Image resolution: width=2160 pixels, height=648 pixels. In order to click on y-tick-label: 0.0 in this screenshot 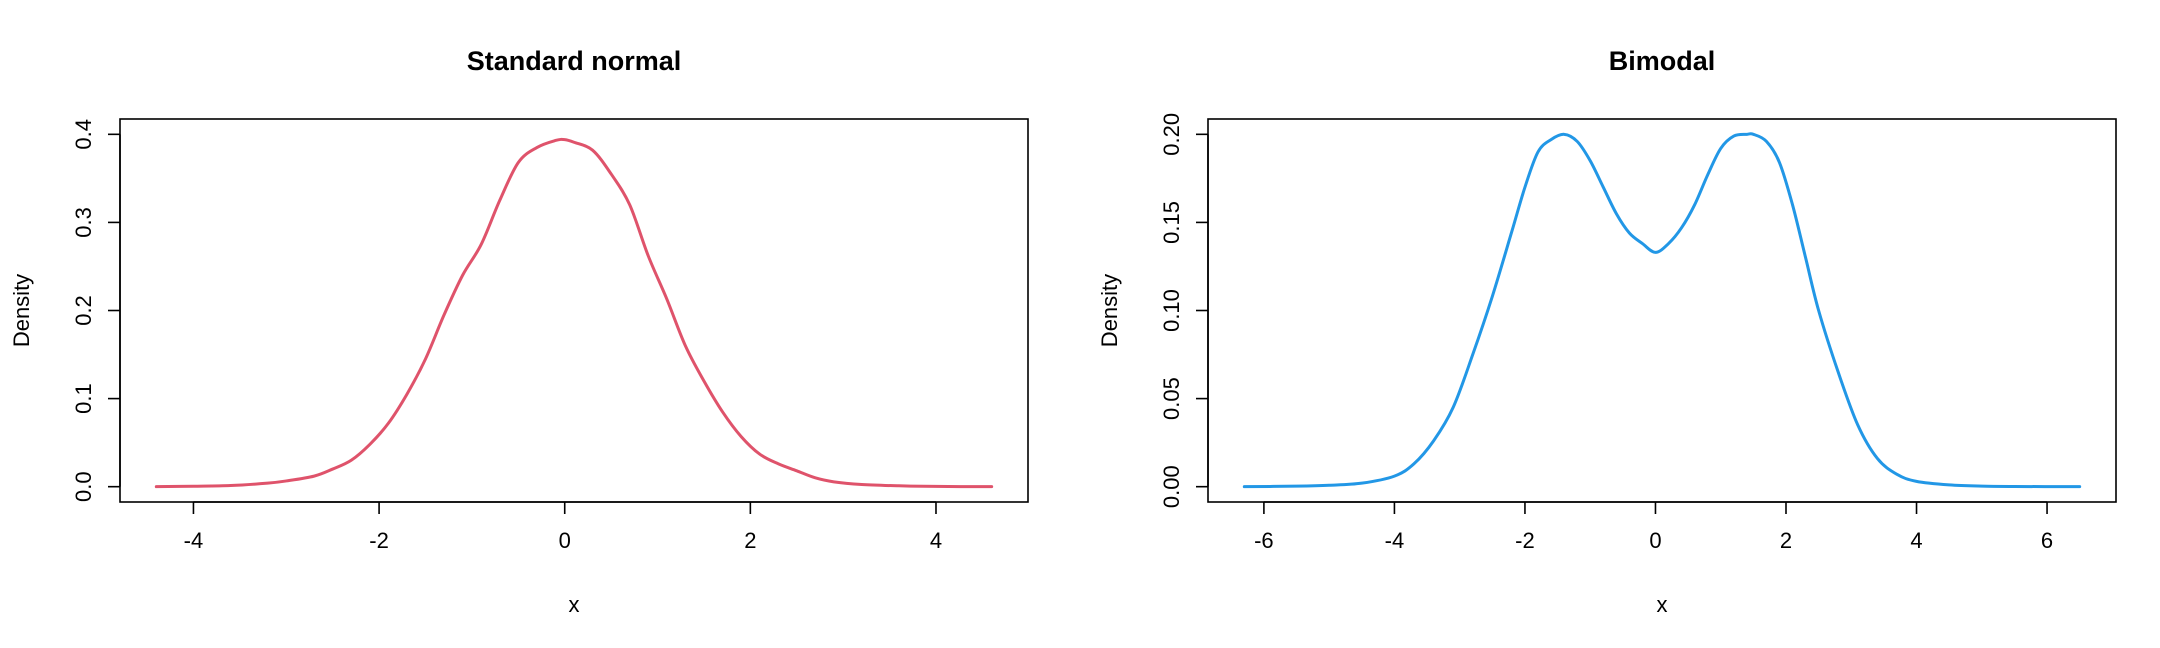, I will do `click(83, 486)`.